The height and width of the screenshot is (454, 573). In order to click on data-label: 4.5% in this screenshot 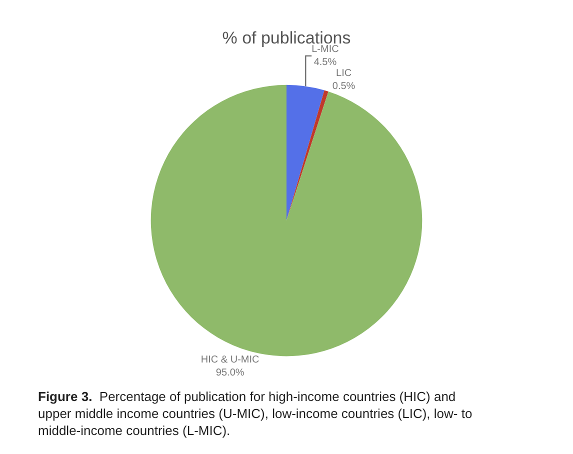, I will do `click(325, 62)`.